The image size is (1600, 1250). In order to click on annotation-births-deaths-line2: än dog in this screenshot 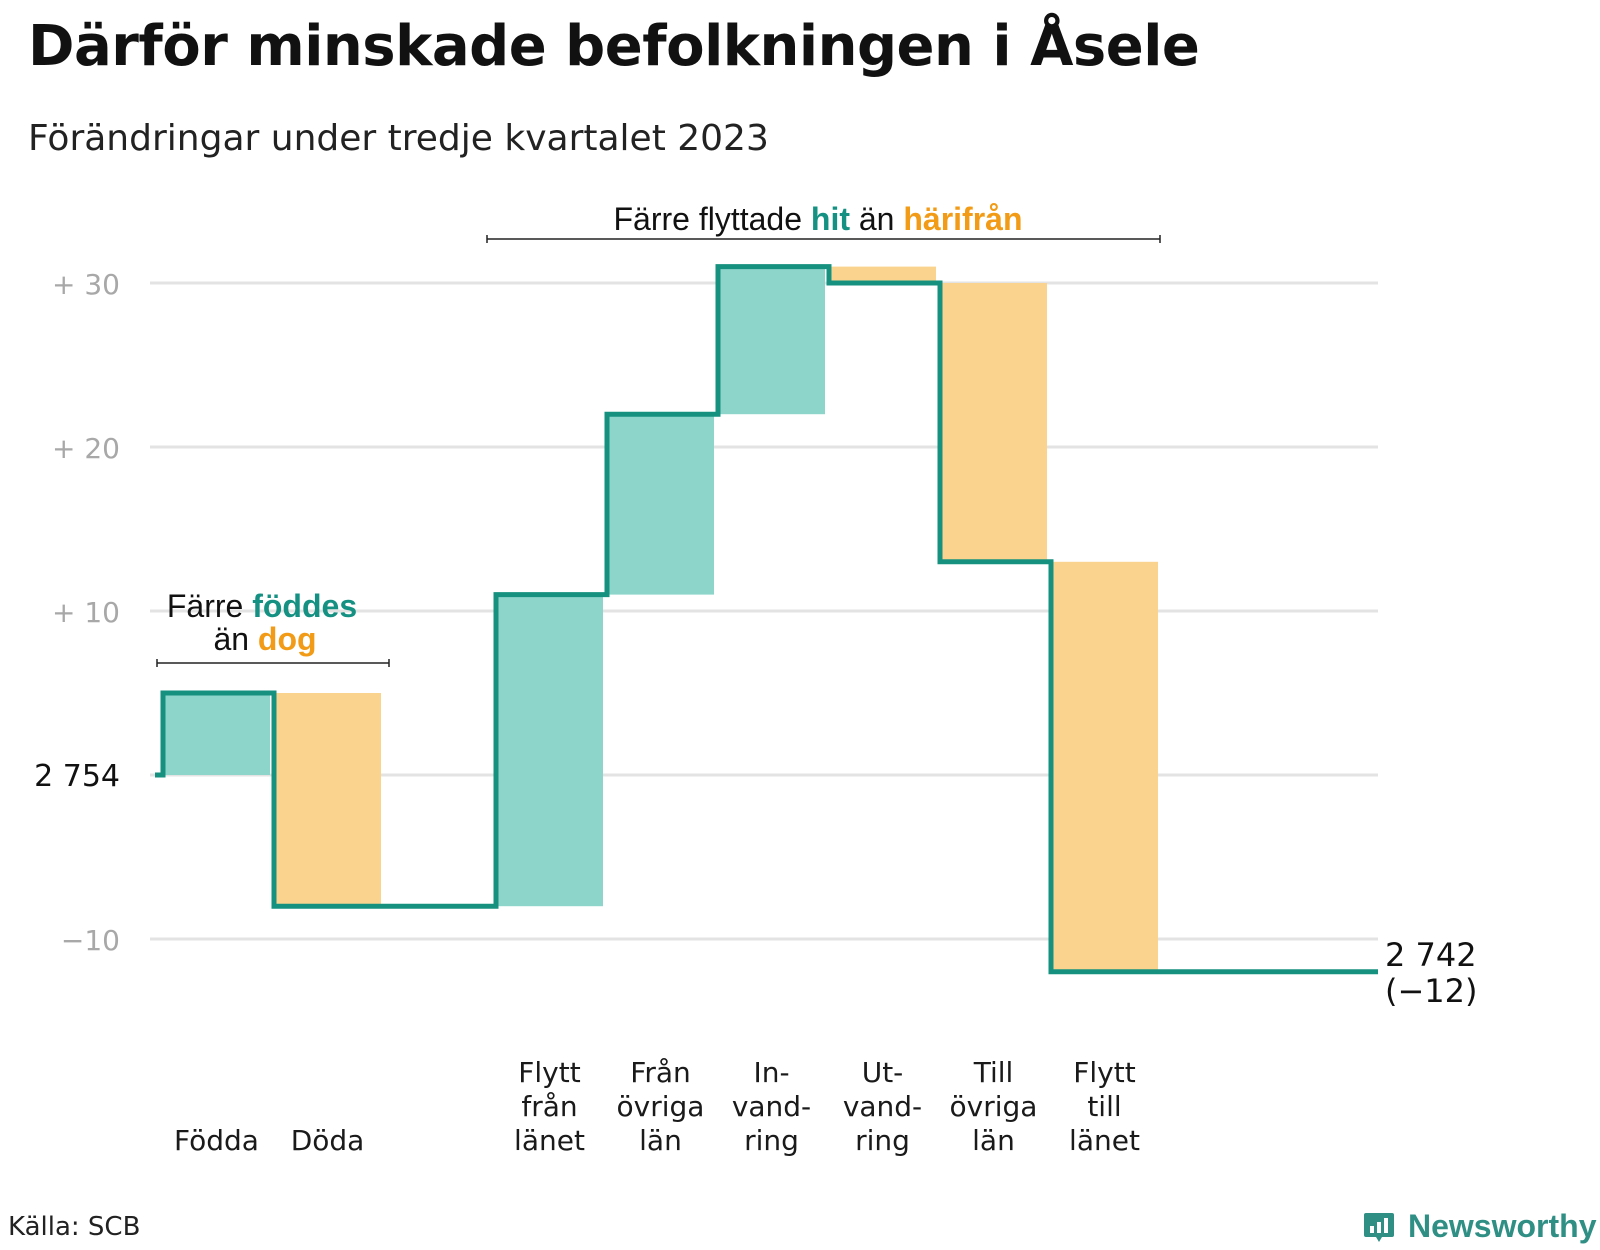, I will do `click(264, 639)`.